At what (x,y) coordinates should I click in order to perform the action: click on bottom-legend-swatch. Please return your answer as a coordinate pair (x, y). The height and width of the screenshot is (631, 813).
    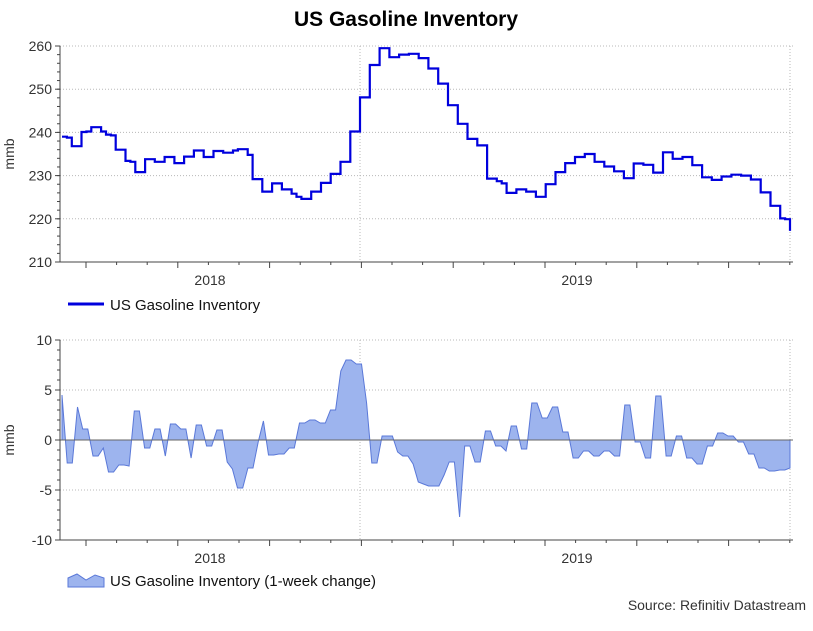
    Looking at the image, I should click on (86, 580).